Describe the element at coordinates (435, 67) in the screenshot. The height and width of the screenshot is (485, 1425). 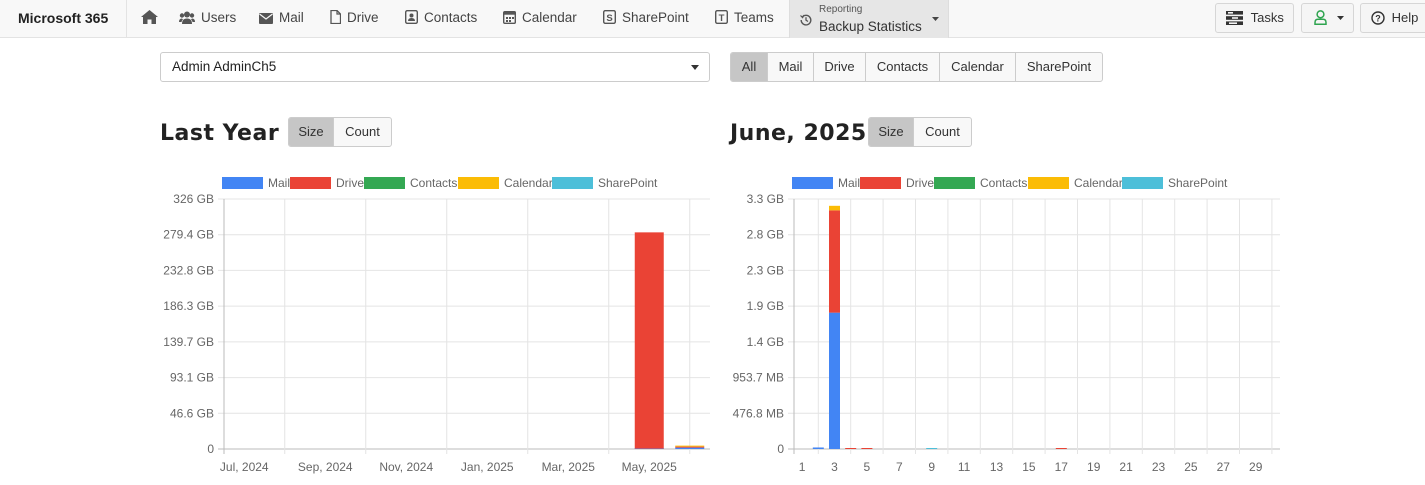
I see `user-select: Admin AdminCh5` at that location.